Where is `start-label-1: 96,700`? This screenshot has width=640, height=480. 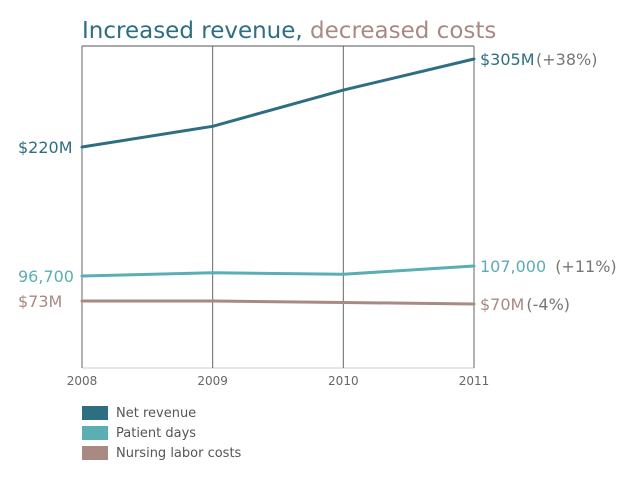 start-label-1: 96,700 is located at coordinates (46, 276).